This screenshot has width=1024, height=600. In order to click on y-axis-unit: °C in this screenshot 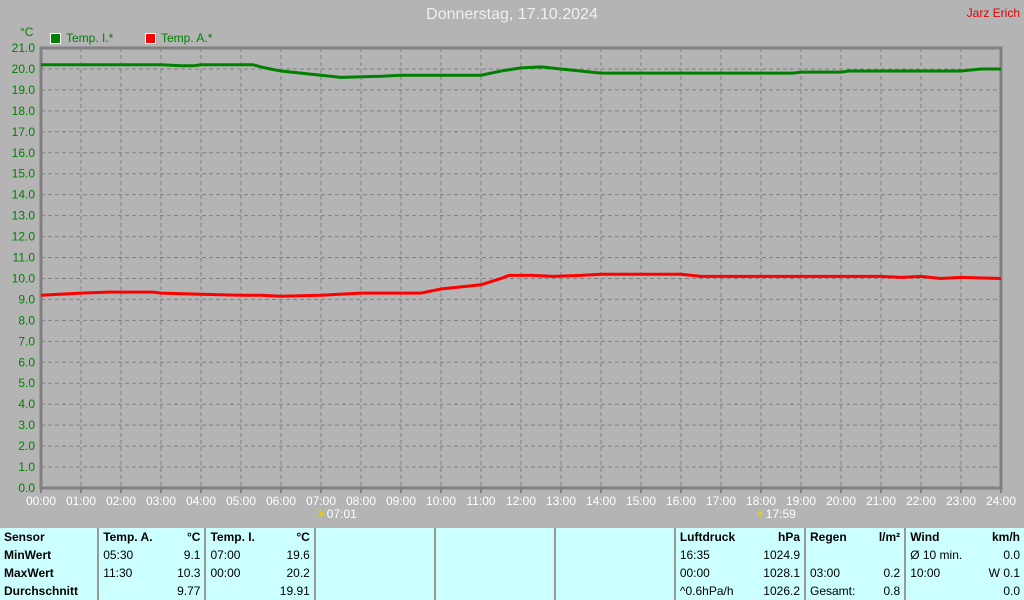, I will do `click(27, 32)`.